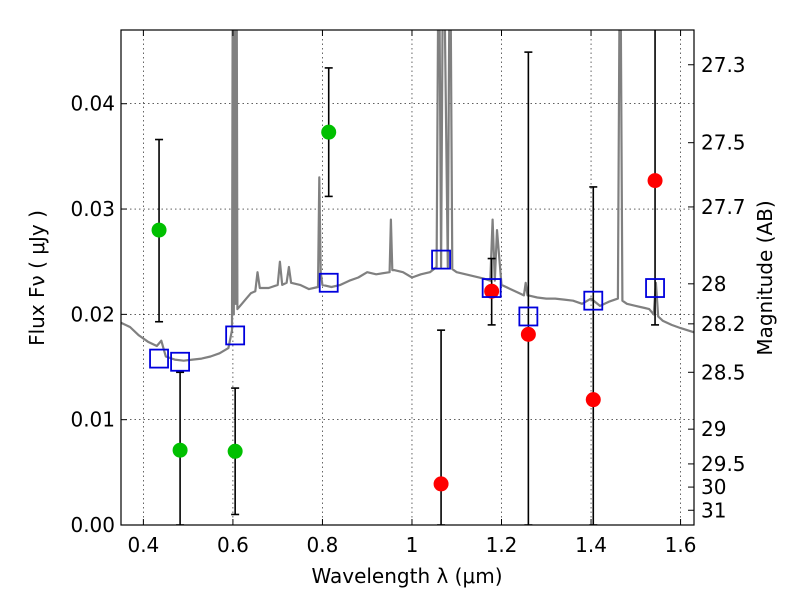 Image resolution: width=800 pixels, height=600 pixels. Describe the element at coordinates (92, 314) in the screenshot. I see `y-tick-label: 0.02` at that location.